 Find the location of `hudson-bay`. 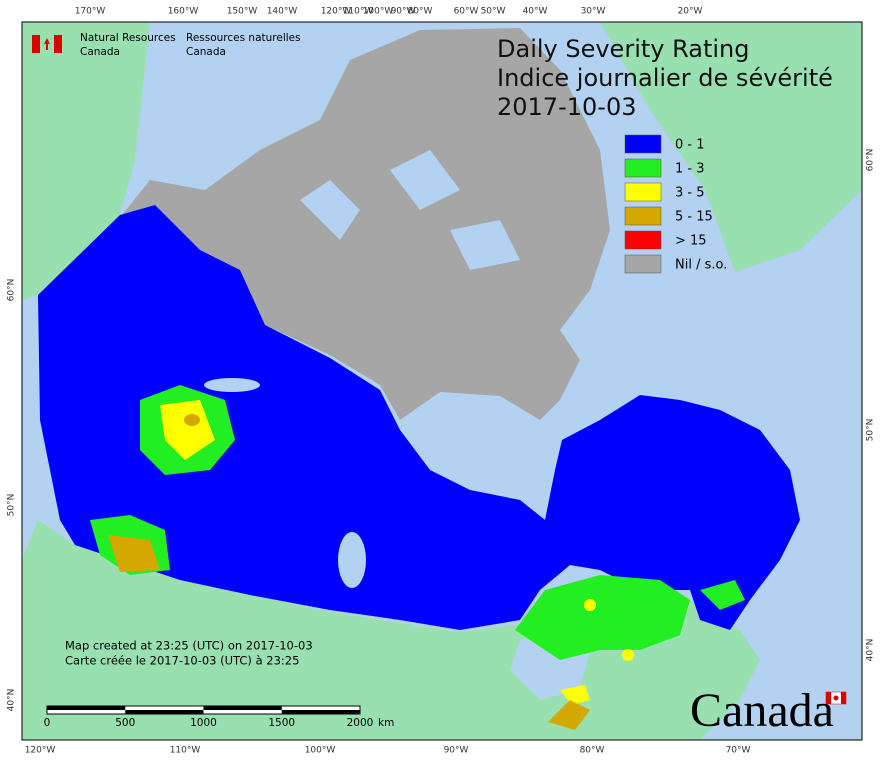

hudson-bay is located at coordinates (476, 452).